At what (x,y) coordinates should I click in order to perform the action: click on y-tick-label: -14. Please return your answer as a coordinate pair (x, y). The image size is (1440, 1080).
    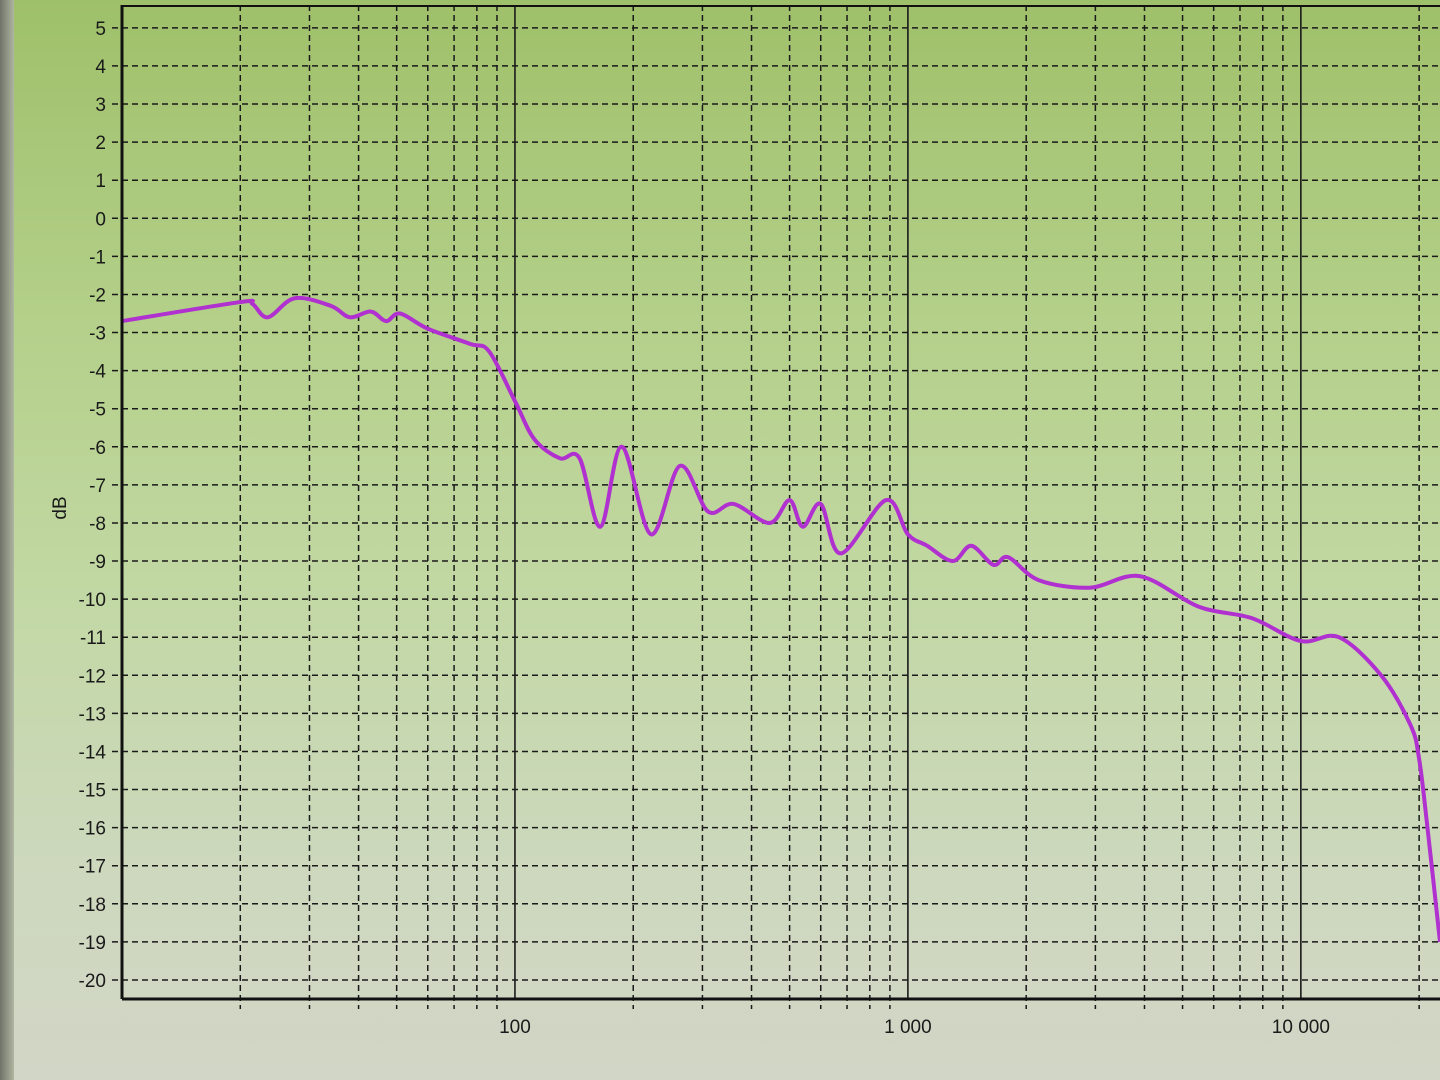
    Looking at the image, I should click on (93, 752).